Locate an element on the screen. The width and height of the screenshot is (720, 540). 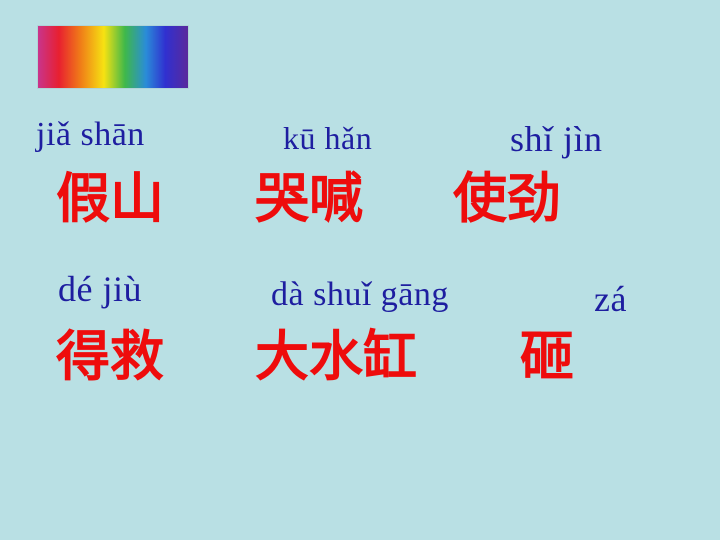
rainbow-spectrum-bar is located at coordinates (113, 57).